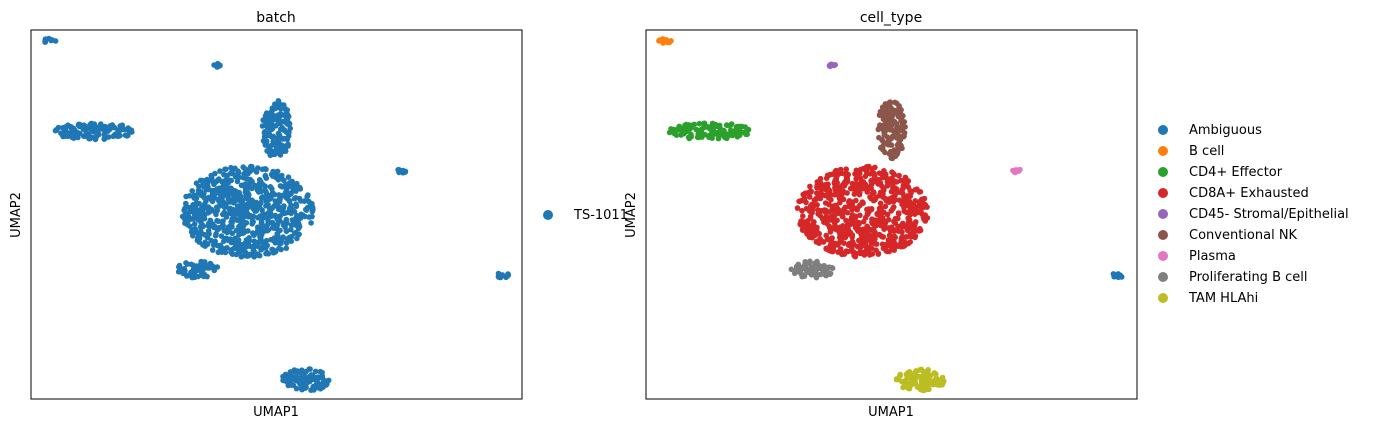  I want to click on legend-label: Plasma, so click(1212, 256).